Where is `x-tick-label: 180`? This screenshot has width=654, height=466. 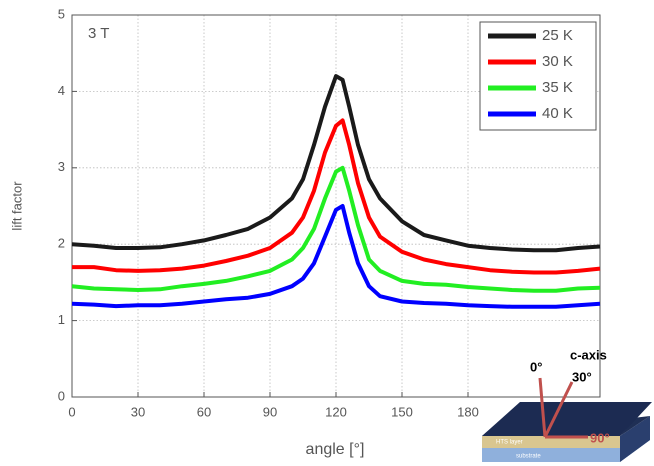 x-tick-label: 180 is located at coordinates (468, 411).